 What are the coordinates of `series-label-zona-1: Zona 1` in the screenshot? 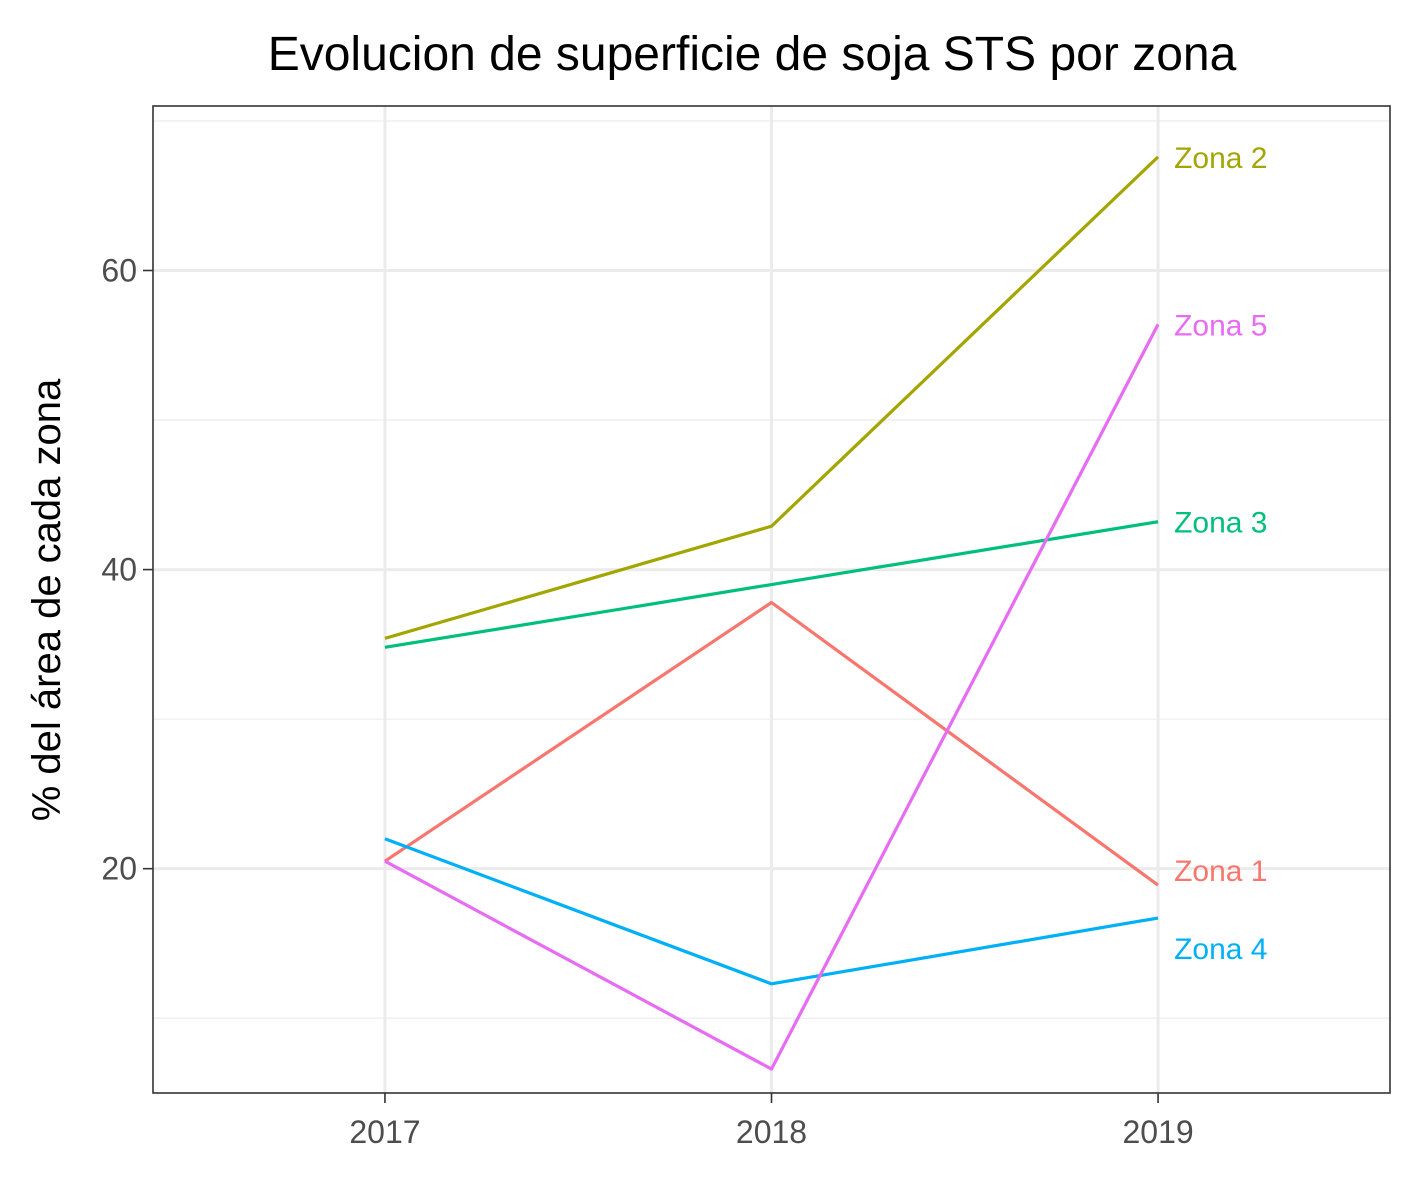 It's located at (1220, 871).